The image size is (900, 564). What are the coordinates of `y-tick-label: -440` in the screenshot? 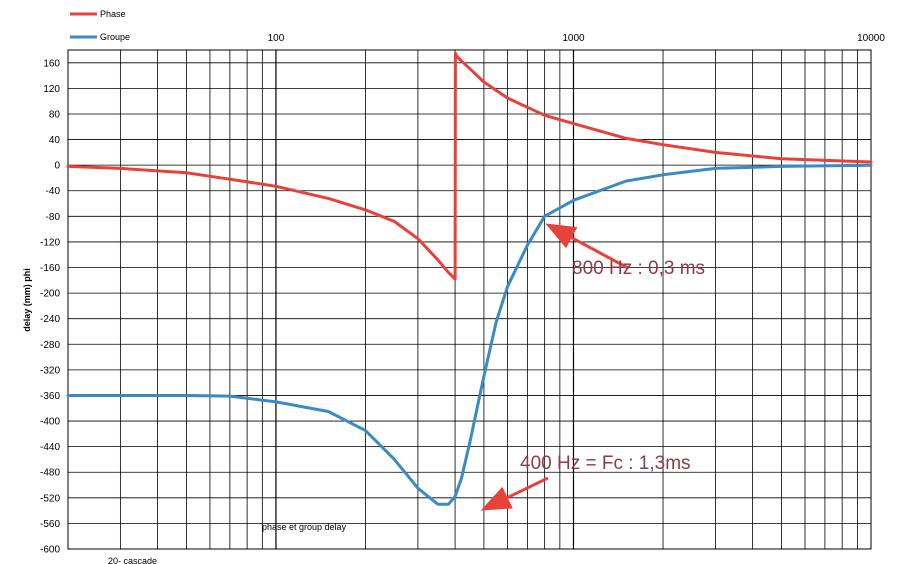 It's located at (50, 447).